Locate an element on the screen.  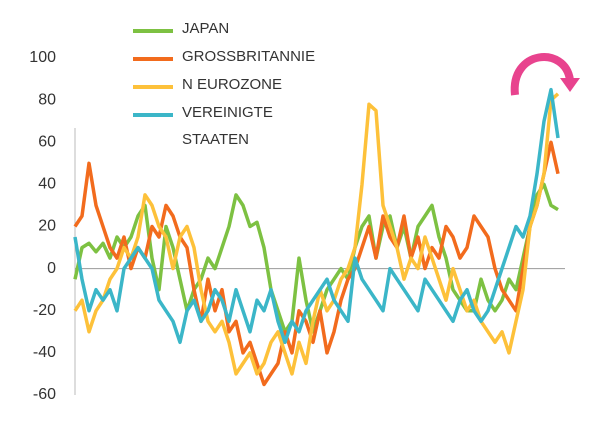
y-tick-label: 20 is located at coordinates (47, 226).